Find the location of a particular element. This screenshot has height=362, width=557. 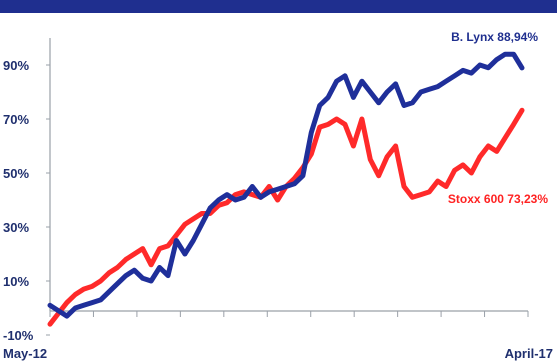

y-tick-label: 50% is located at coordinates (16, 173).